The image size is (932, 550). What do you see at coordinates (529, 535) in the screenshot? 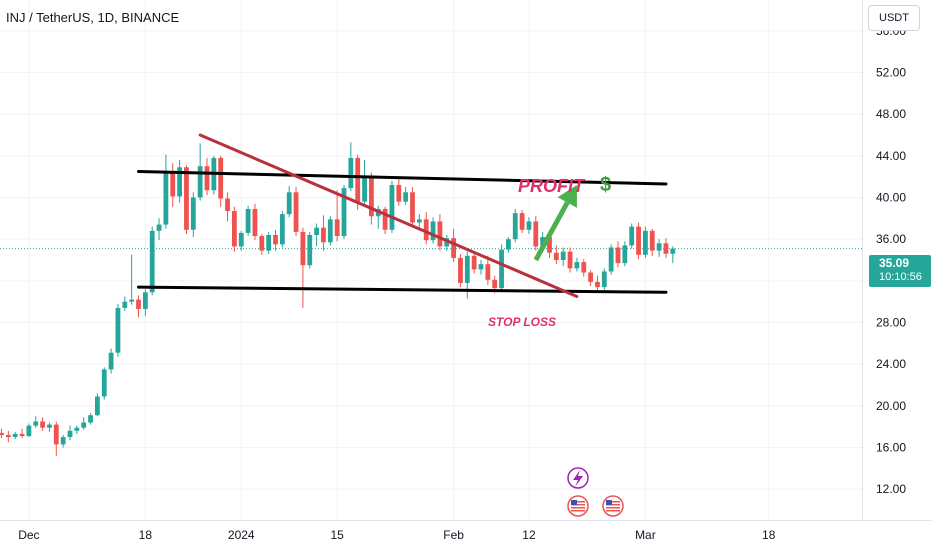
I see `time-tick-label: 12` at bounding box center [529, 535].